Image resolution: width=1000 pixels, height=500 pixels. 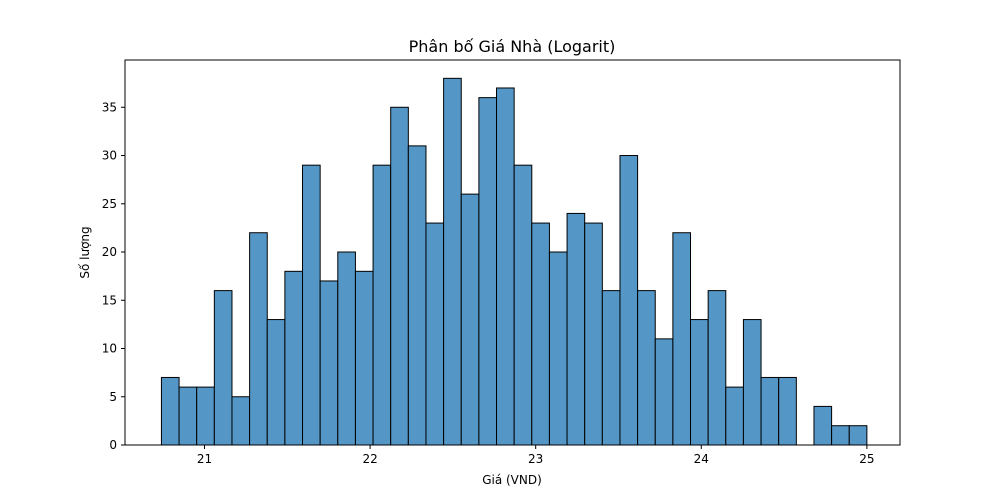 I want to click on y-tick-label: 0, so click(x=113, y=445).